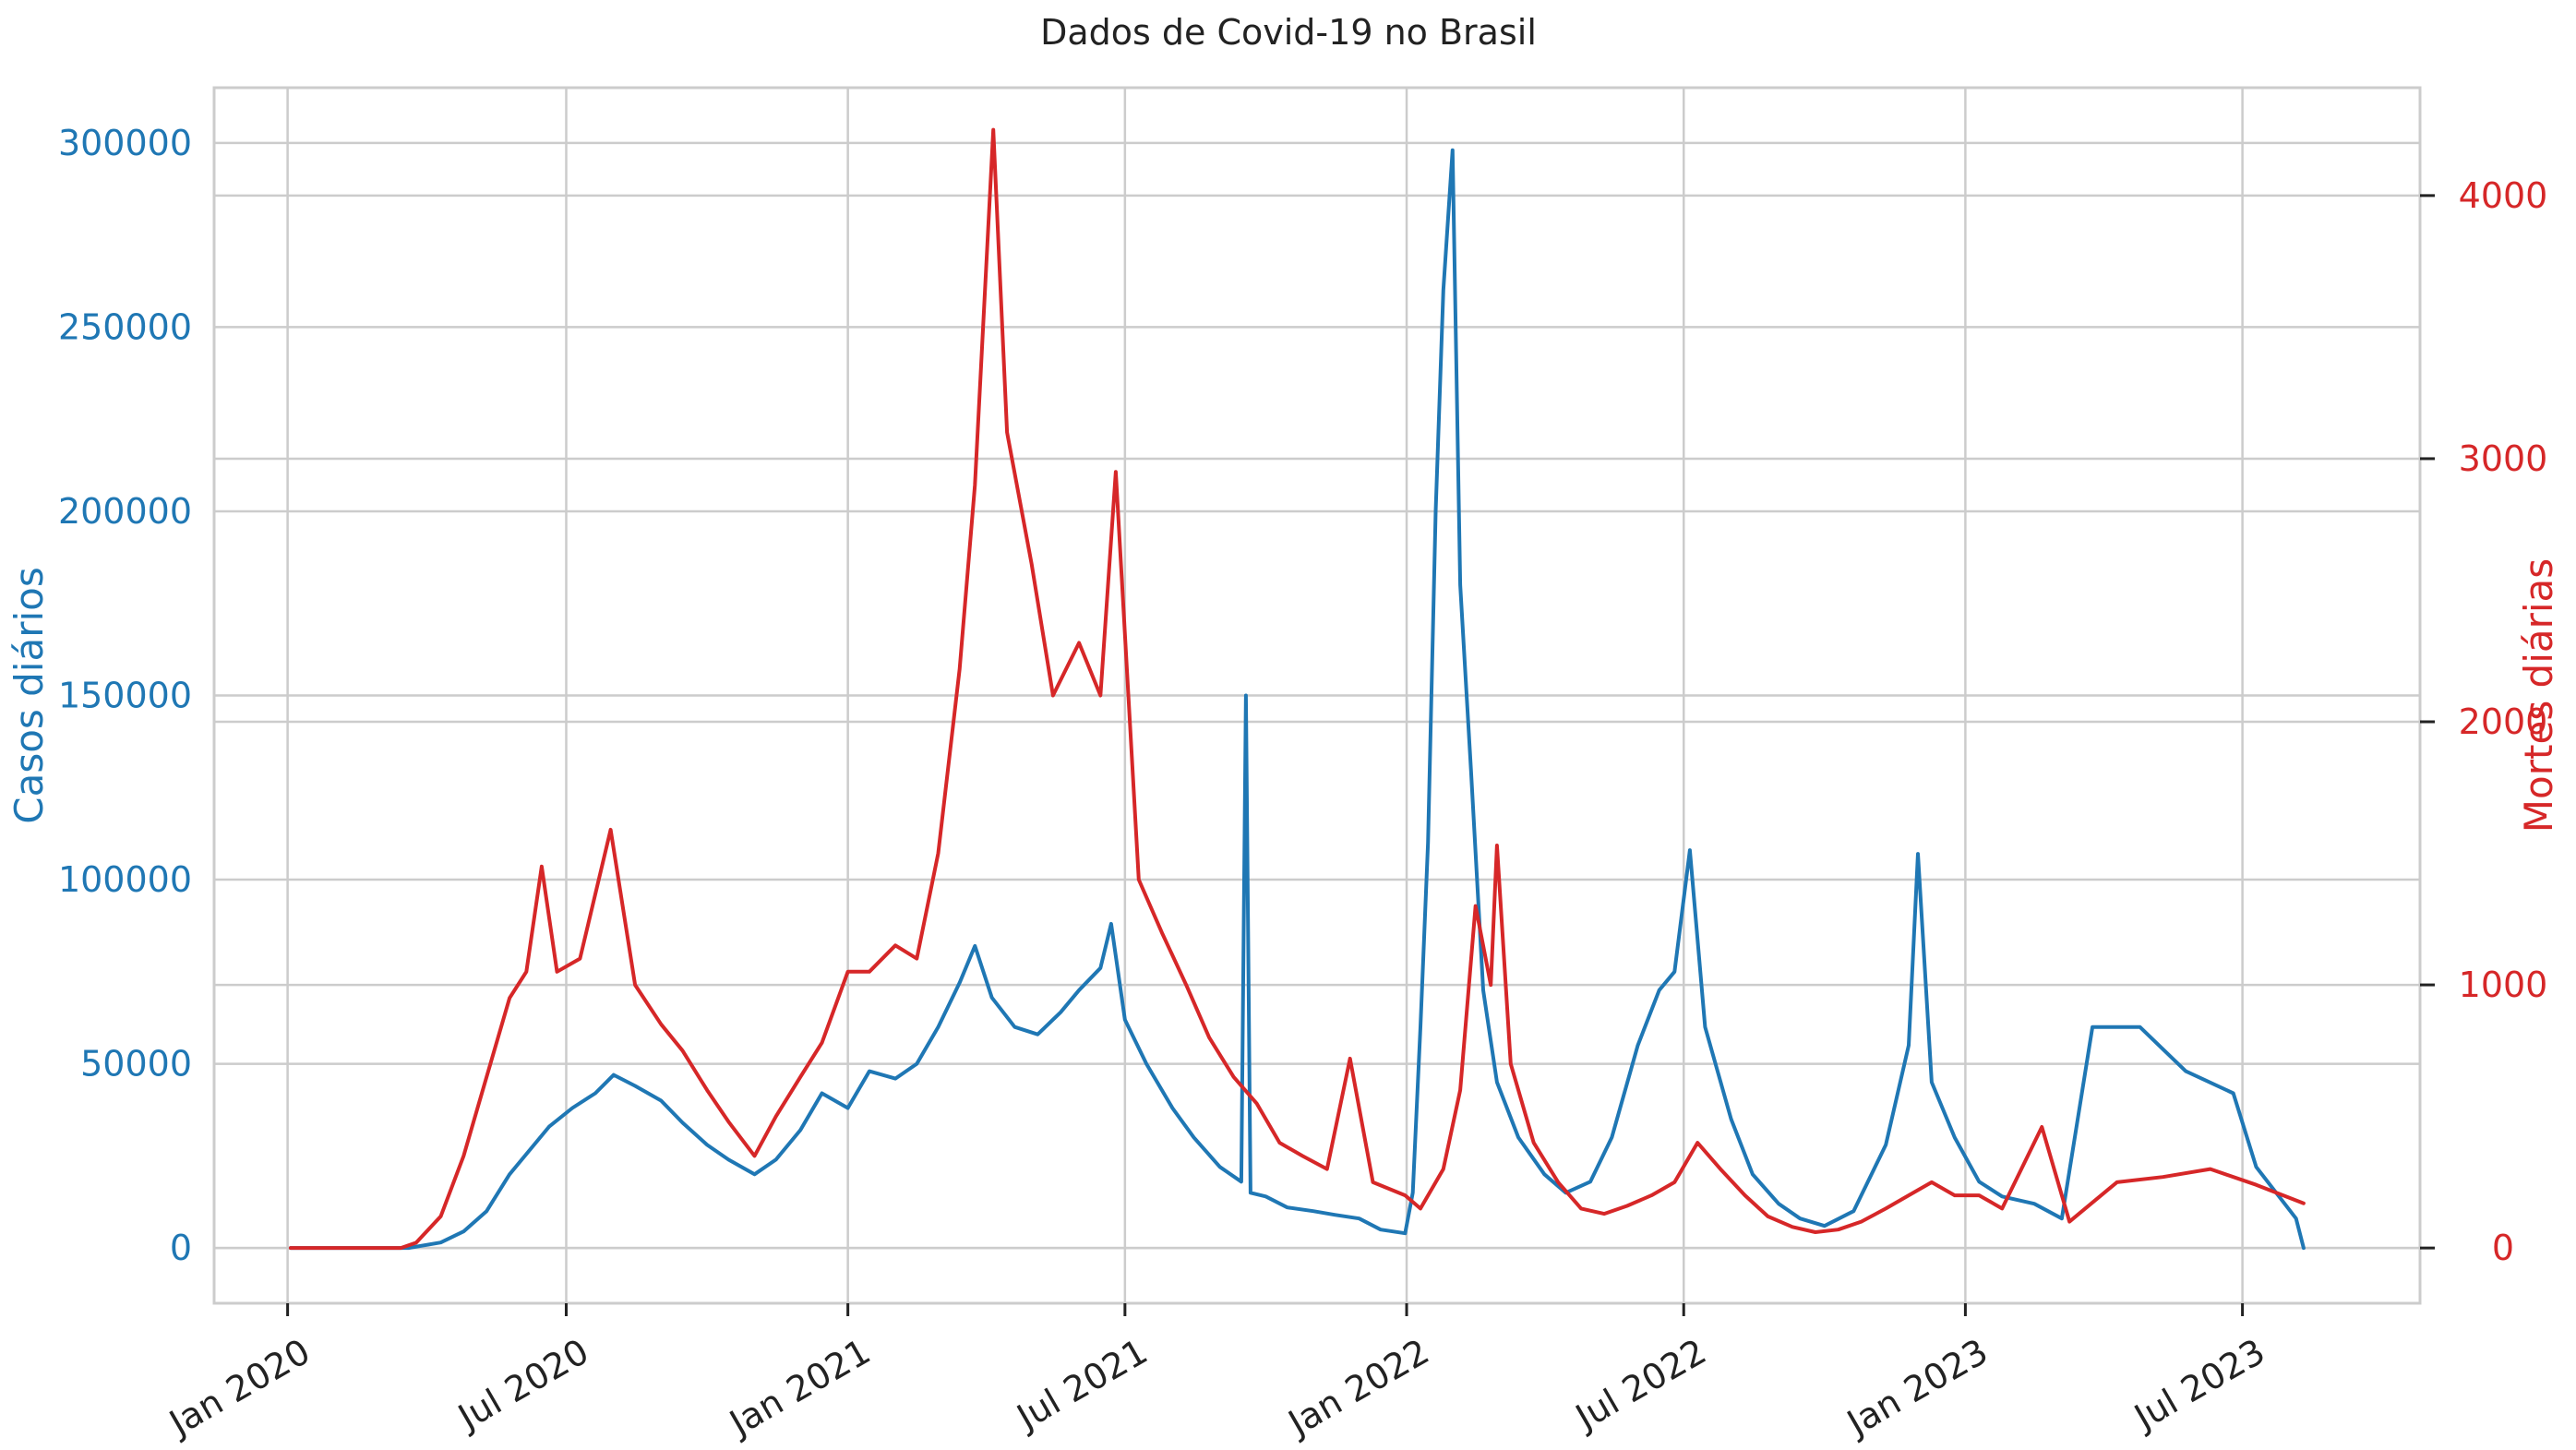  I want to click on x-tick-label: Jan 2023, so click(1917, 1387).